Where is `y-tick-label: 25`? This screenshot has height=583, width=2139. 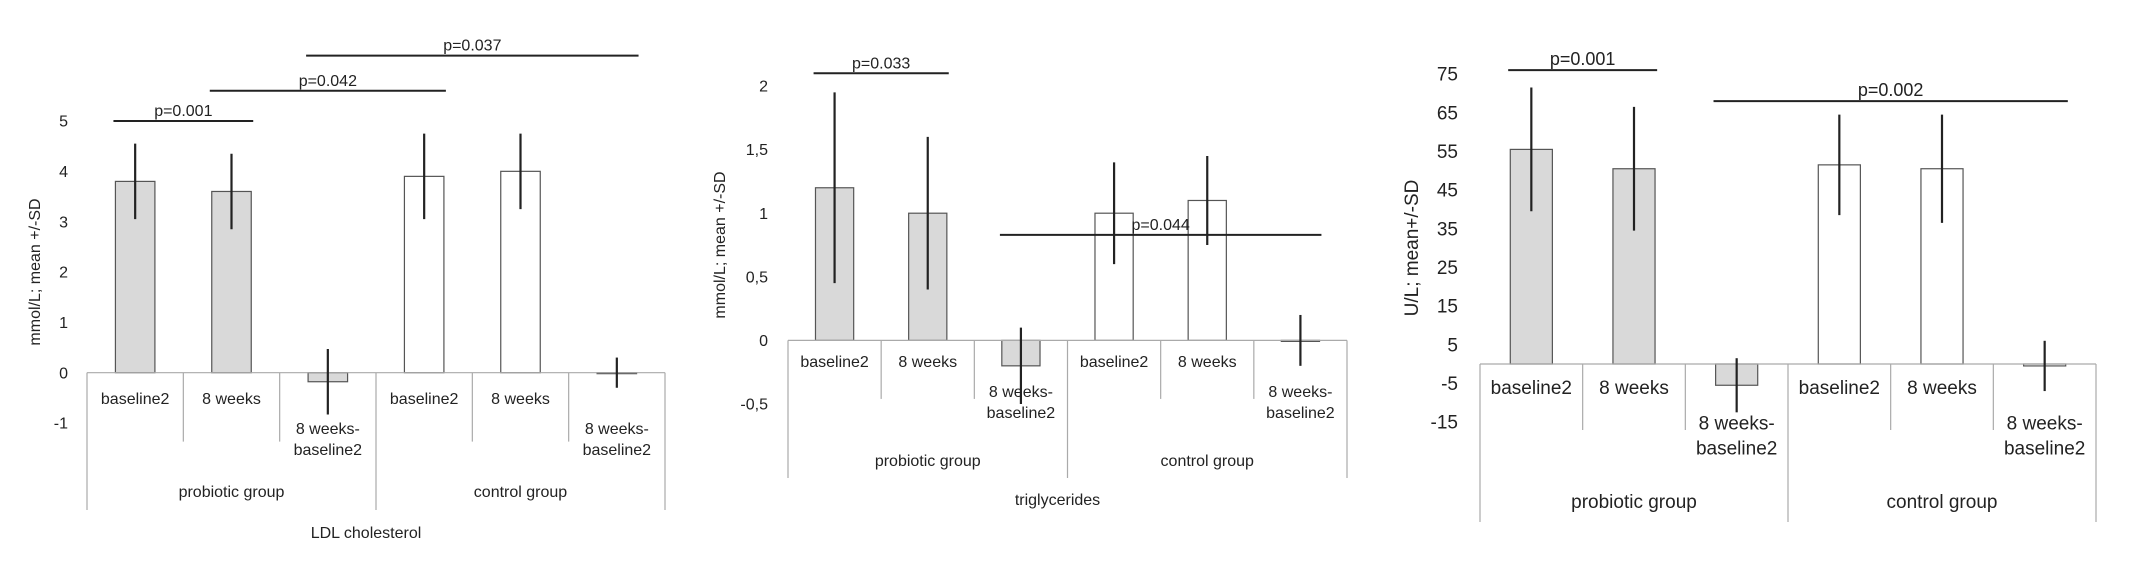
y-tick-label: 25 is located at coordinates (1447, 268).